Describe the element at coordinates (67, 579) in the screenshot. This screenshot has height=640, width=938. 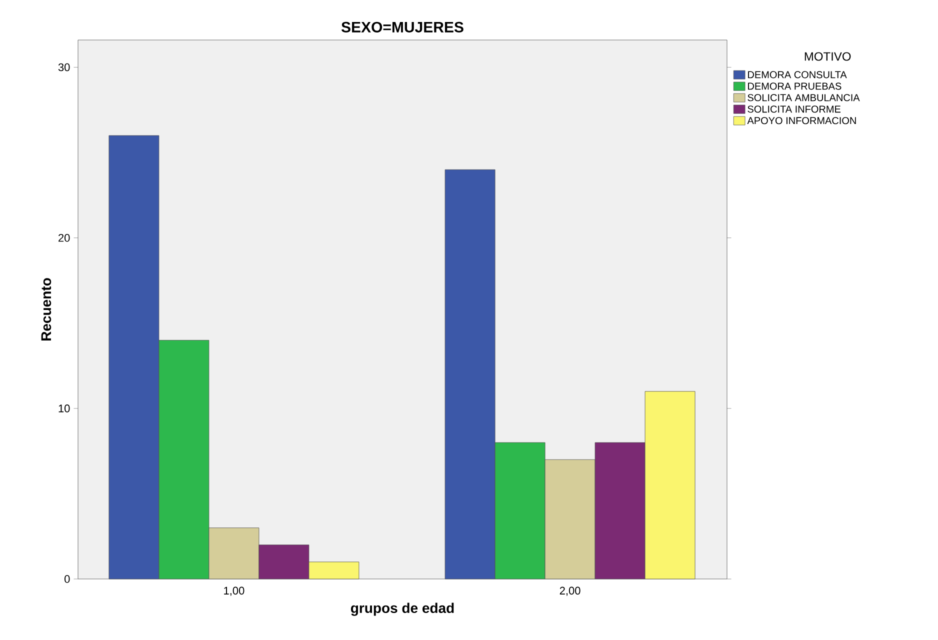
I see `y-tick-label: 0` at that location.